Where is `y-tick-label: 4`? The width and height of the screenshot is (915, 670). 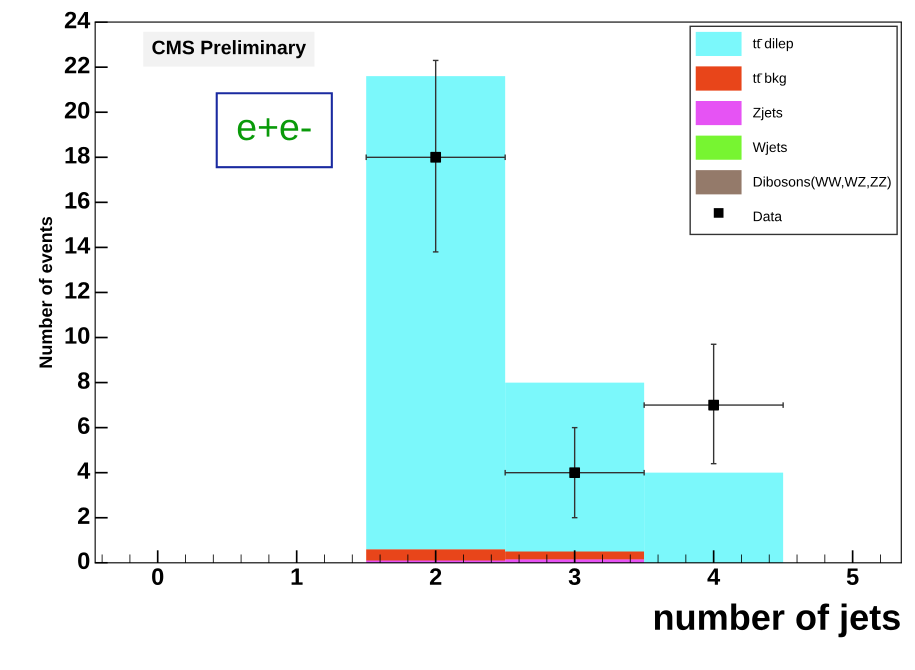
y-tick-label: 4 is located at coordinates (84, 470).